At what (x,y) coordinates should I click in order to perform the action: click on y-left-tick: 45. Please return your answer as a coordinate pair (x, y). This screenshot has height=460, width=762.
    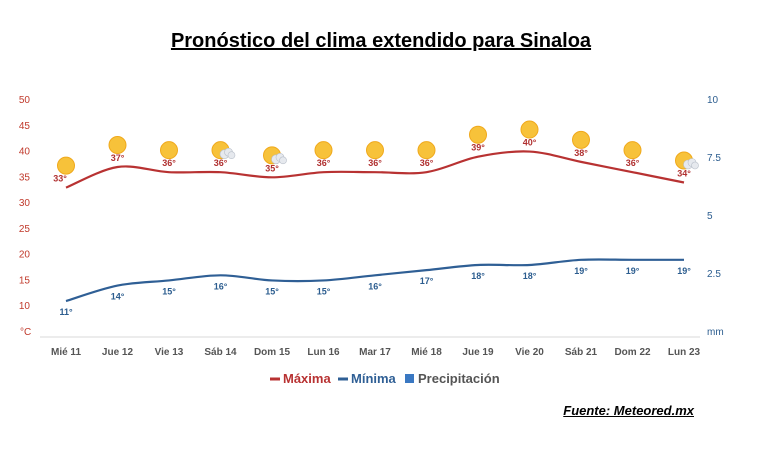
    Looking at the image, I should click on (25, 126).